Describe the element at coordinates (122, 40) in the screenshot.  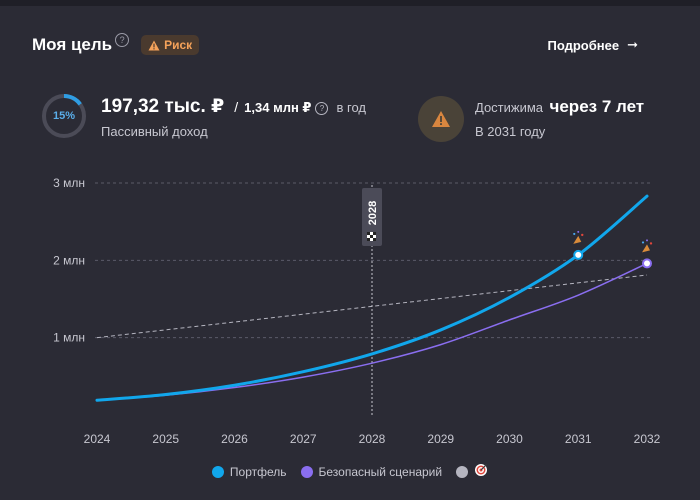
I see `help-icon: ?` at that location.